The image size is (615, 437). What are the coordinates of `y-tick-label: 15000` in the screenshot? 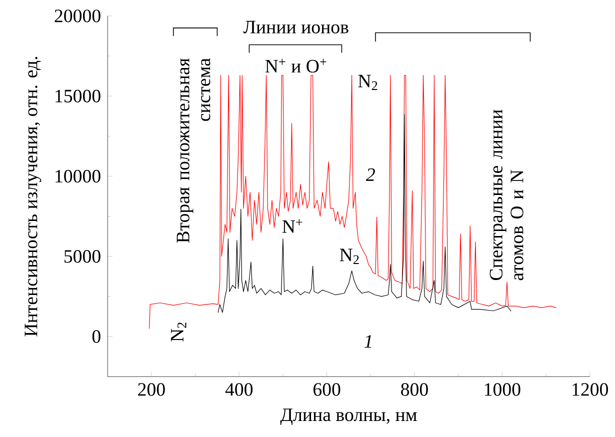 It's located at (78, 96).